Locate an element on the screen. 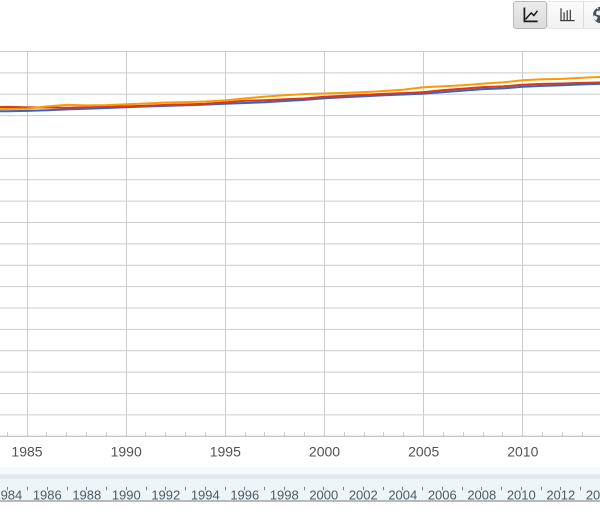 The height and width of the screenshot is (512, 600). svg-text: 2008 is located at coordinates (481, 495).